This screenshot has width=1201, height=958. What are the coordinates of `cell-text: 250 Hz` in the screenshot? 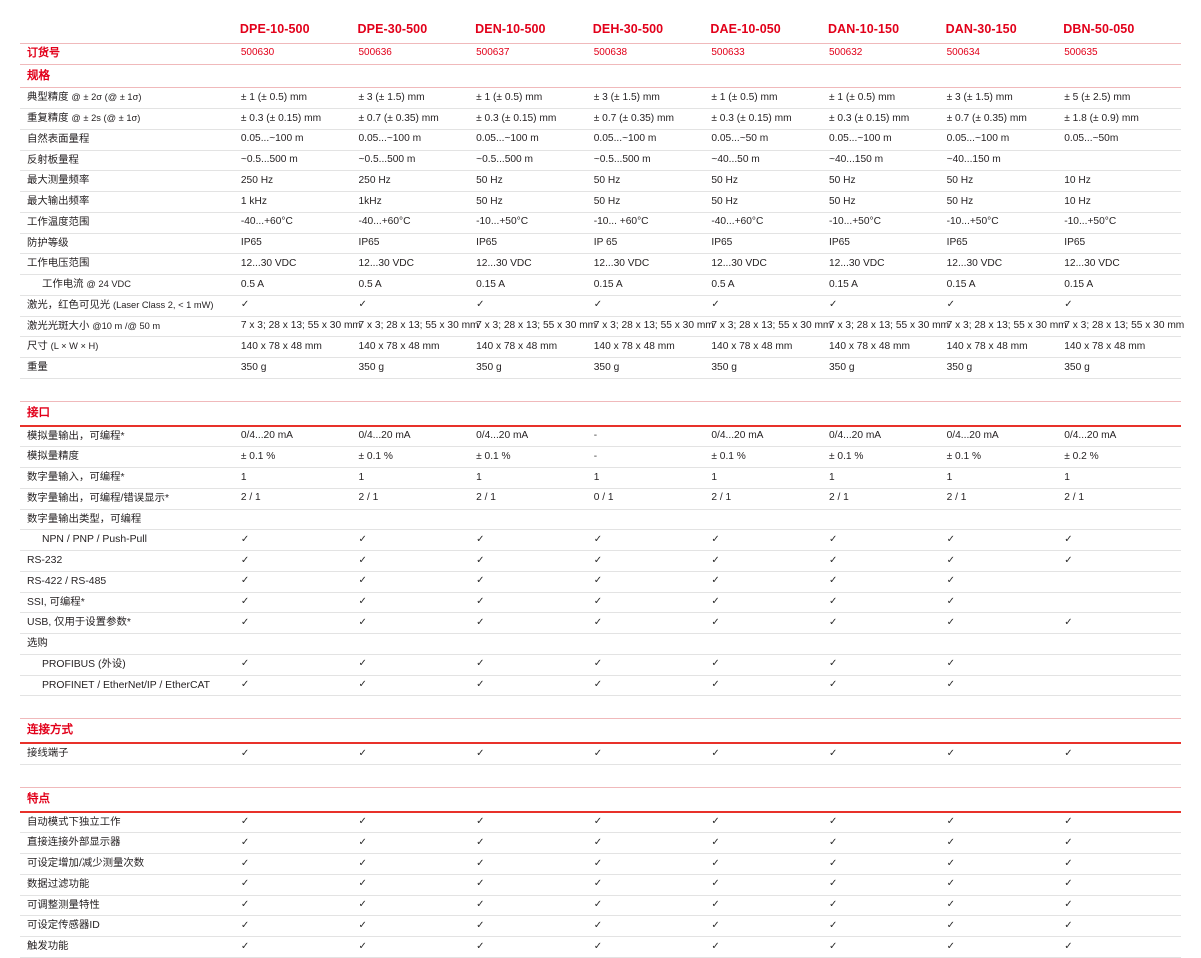 It's located at (374, 180).